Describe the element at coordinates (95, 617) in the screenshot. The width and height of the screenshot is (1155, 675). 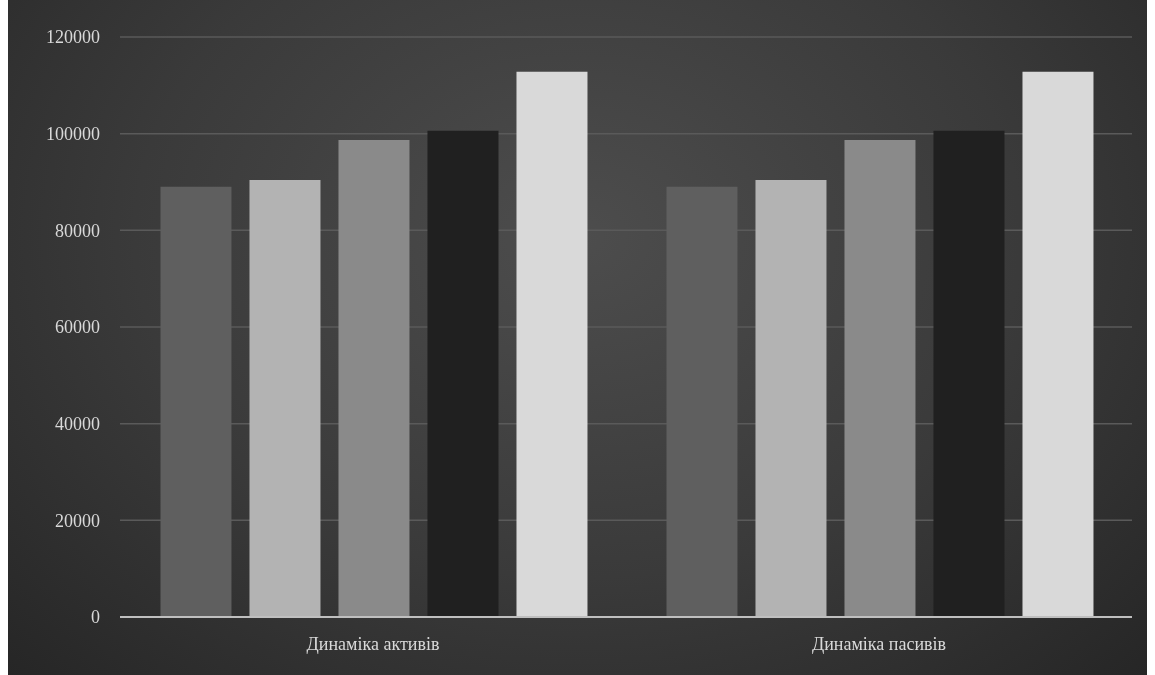
I see `y-tick-label: 0` at that location.